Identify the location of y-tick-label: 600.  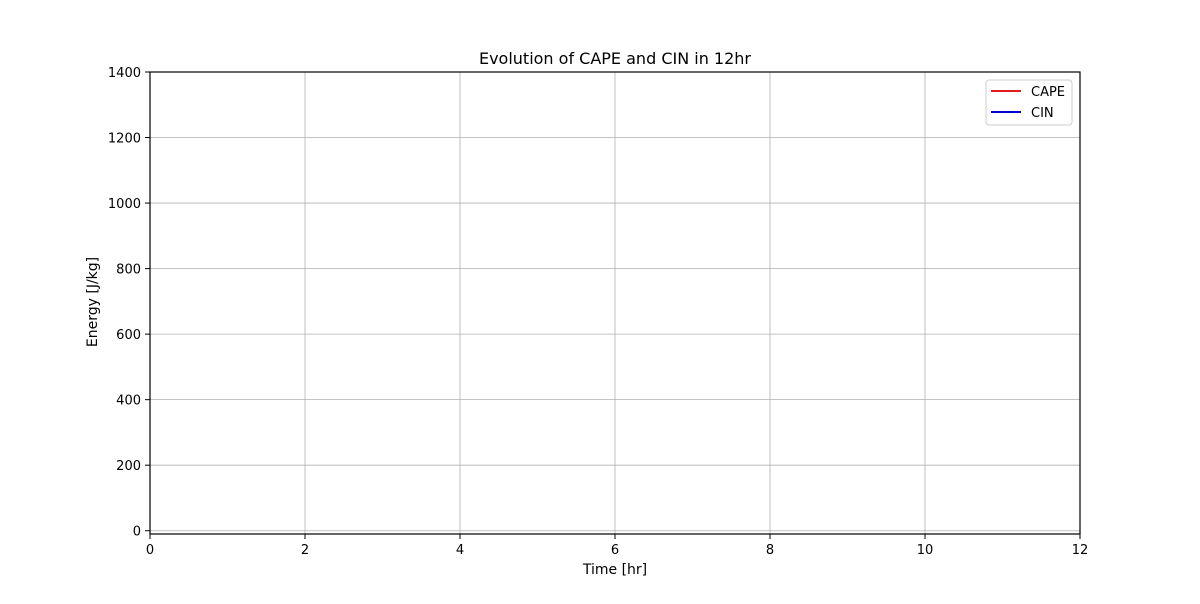
(128, 335).